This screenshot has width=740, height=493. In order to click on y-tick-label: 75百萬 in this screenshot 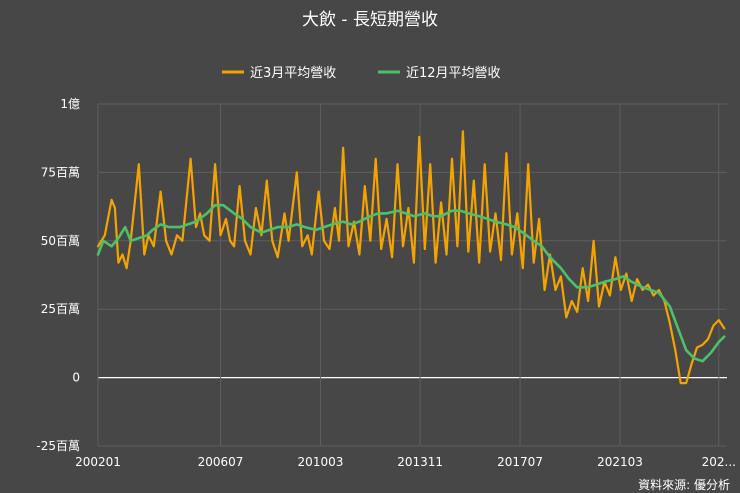, I will do `click(60, 172)`.